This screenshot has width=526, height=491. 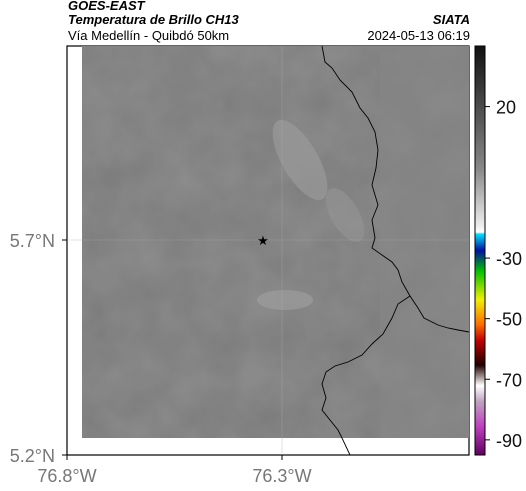 I want to click on colorbar-tick-label: -30, so click(x=509, y=259).